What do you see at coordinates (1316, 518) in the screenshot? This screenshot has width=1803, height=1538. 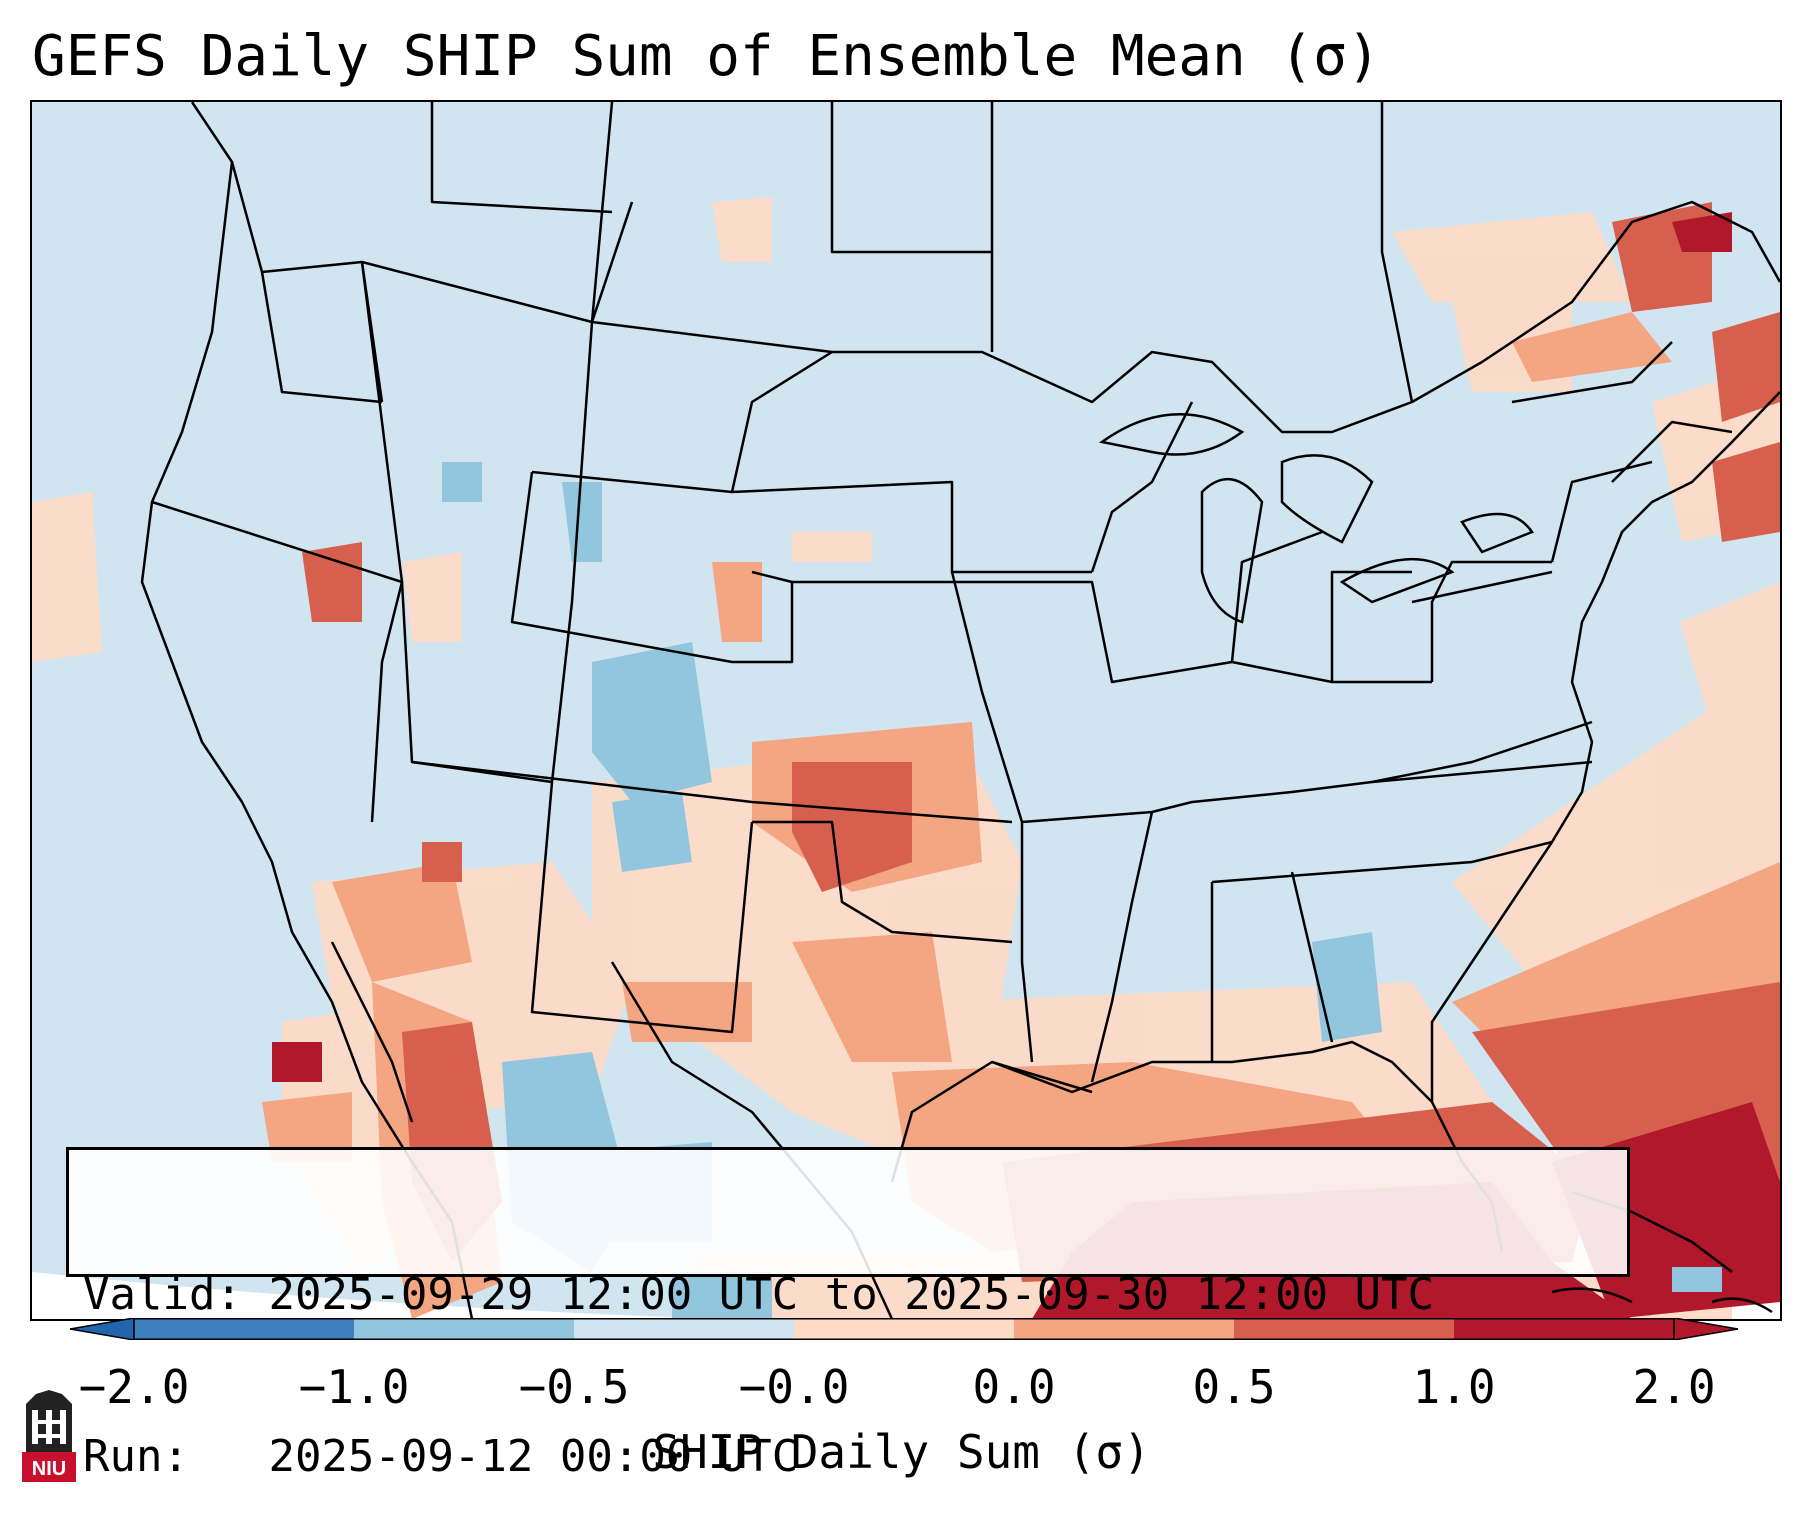 I see `great-lakes` at bounding box center [1316, 518].